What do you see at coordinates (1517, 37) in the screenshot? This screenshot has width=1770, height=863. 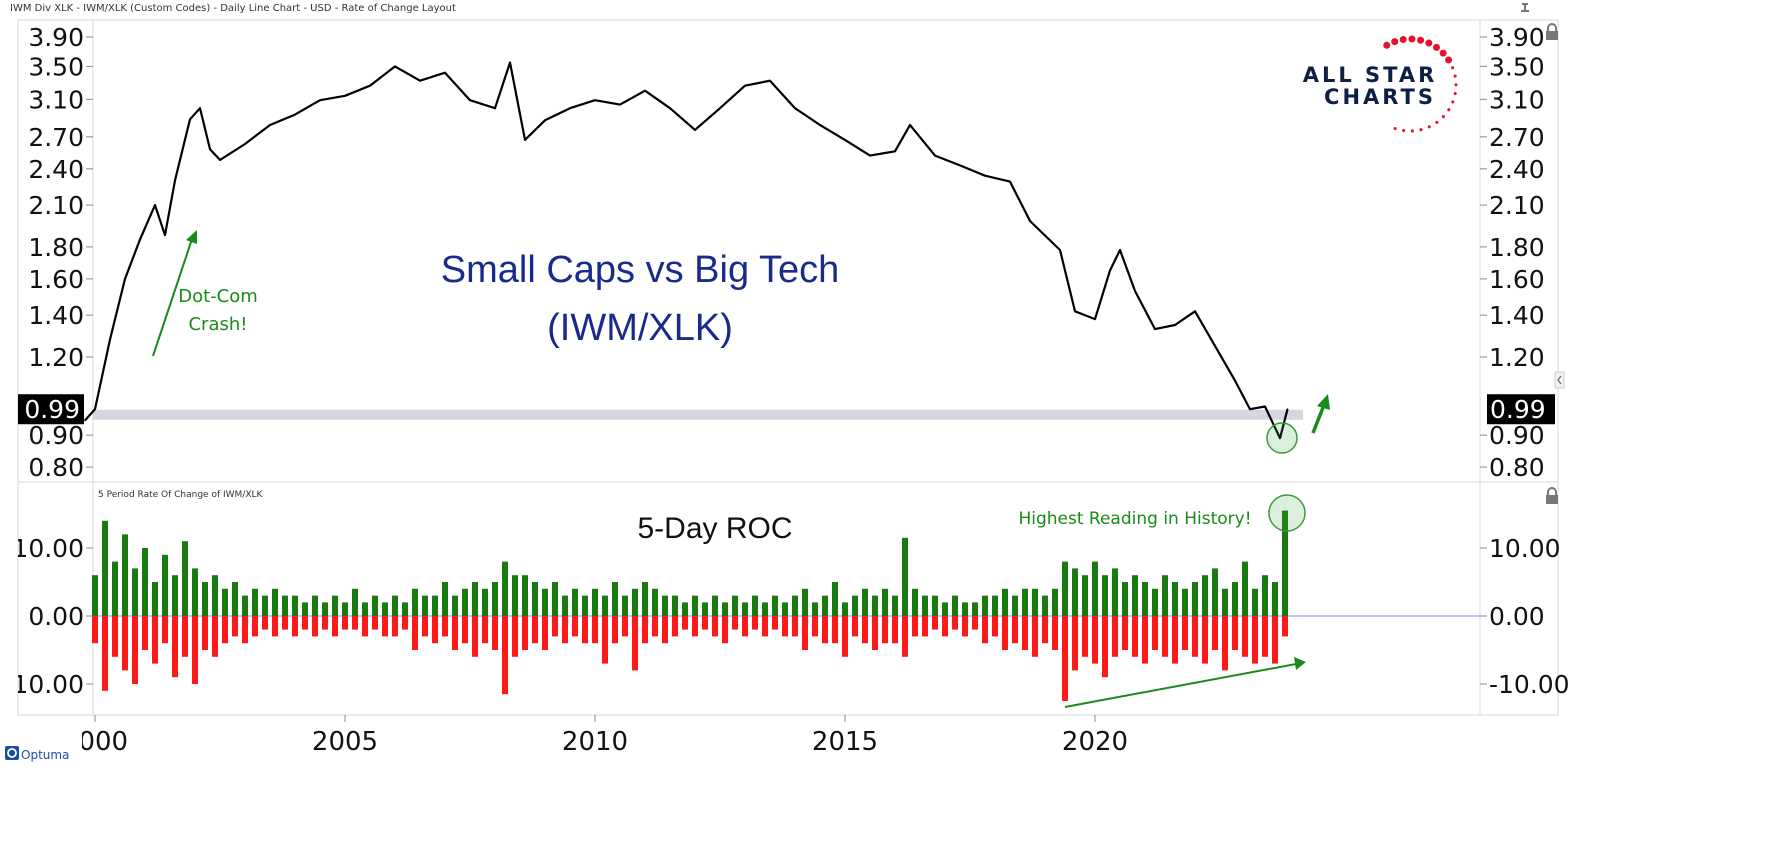 I see `y-tick-label-right: 3.90` at bounding box center [1517, 37].